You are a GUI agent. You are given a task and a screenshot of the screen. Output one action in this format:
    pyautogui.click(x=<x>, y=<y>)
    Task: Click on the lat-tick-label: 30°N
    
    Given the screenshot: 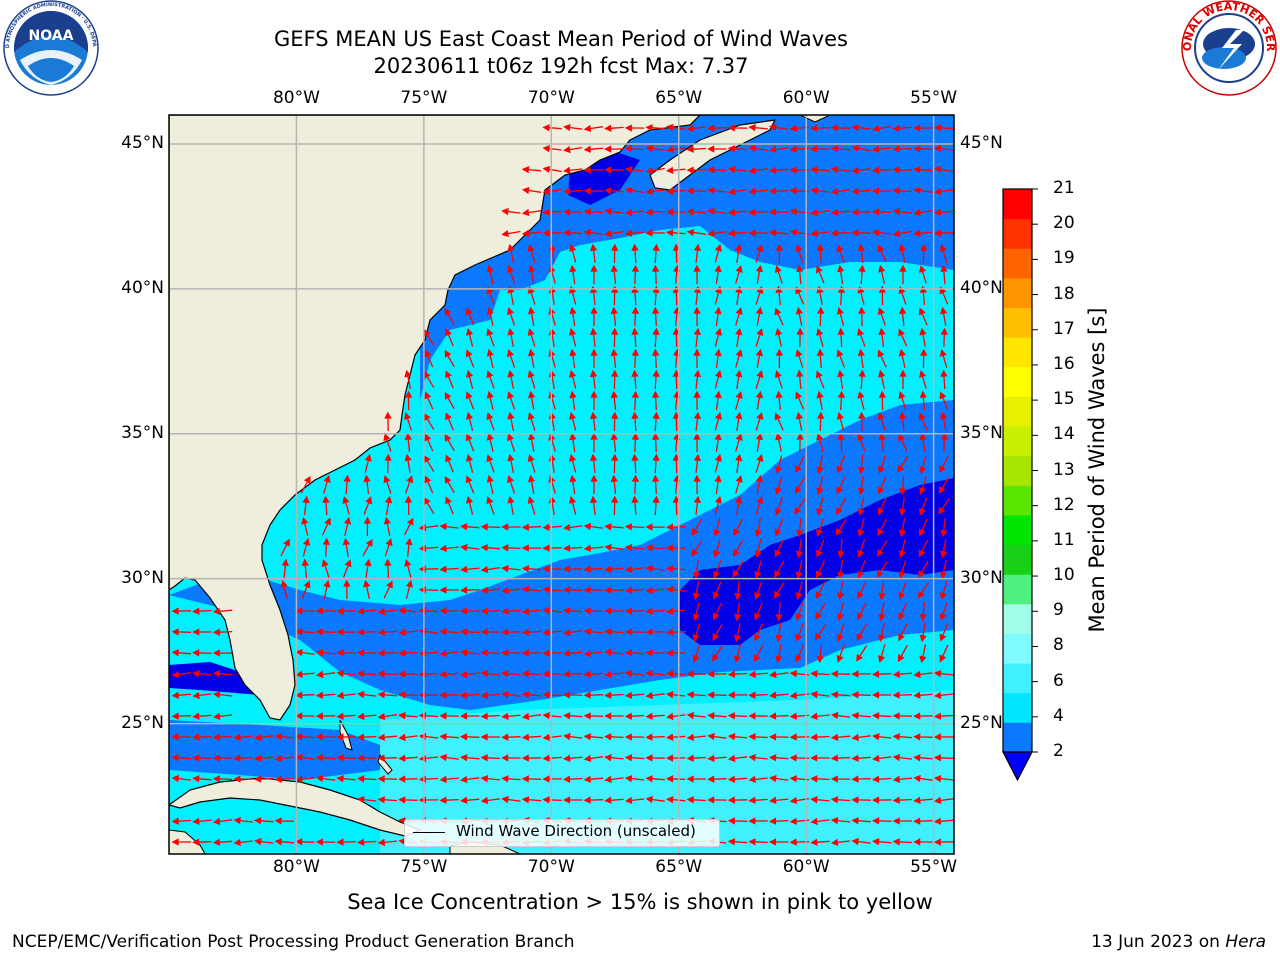 What is the action you would take?
    pyautogui.click(x=142, y=577)
    